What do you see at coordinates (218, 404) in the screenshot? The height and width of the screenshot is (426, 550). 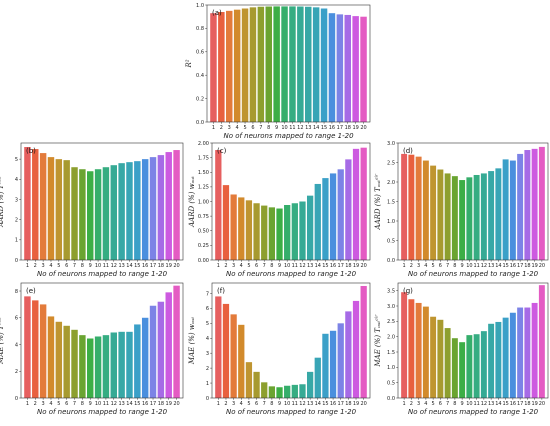 I see `x-tick-label: 1` at bounding box center [218, 404].